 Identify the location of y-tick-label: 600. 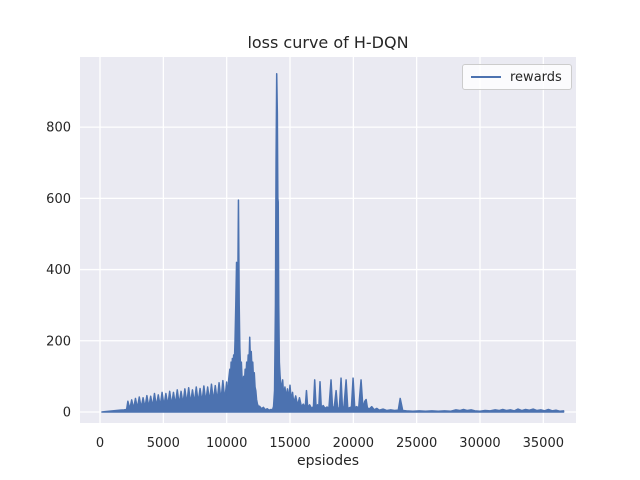
(58, 199).